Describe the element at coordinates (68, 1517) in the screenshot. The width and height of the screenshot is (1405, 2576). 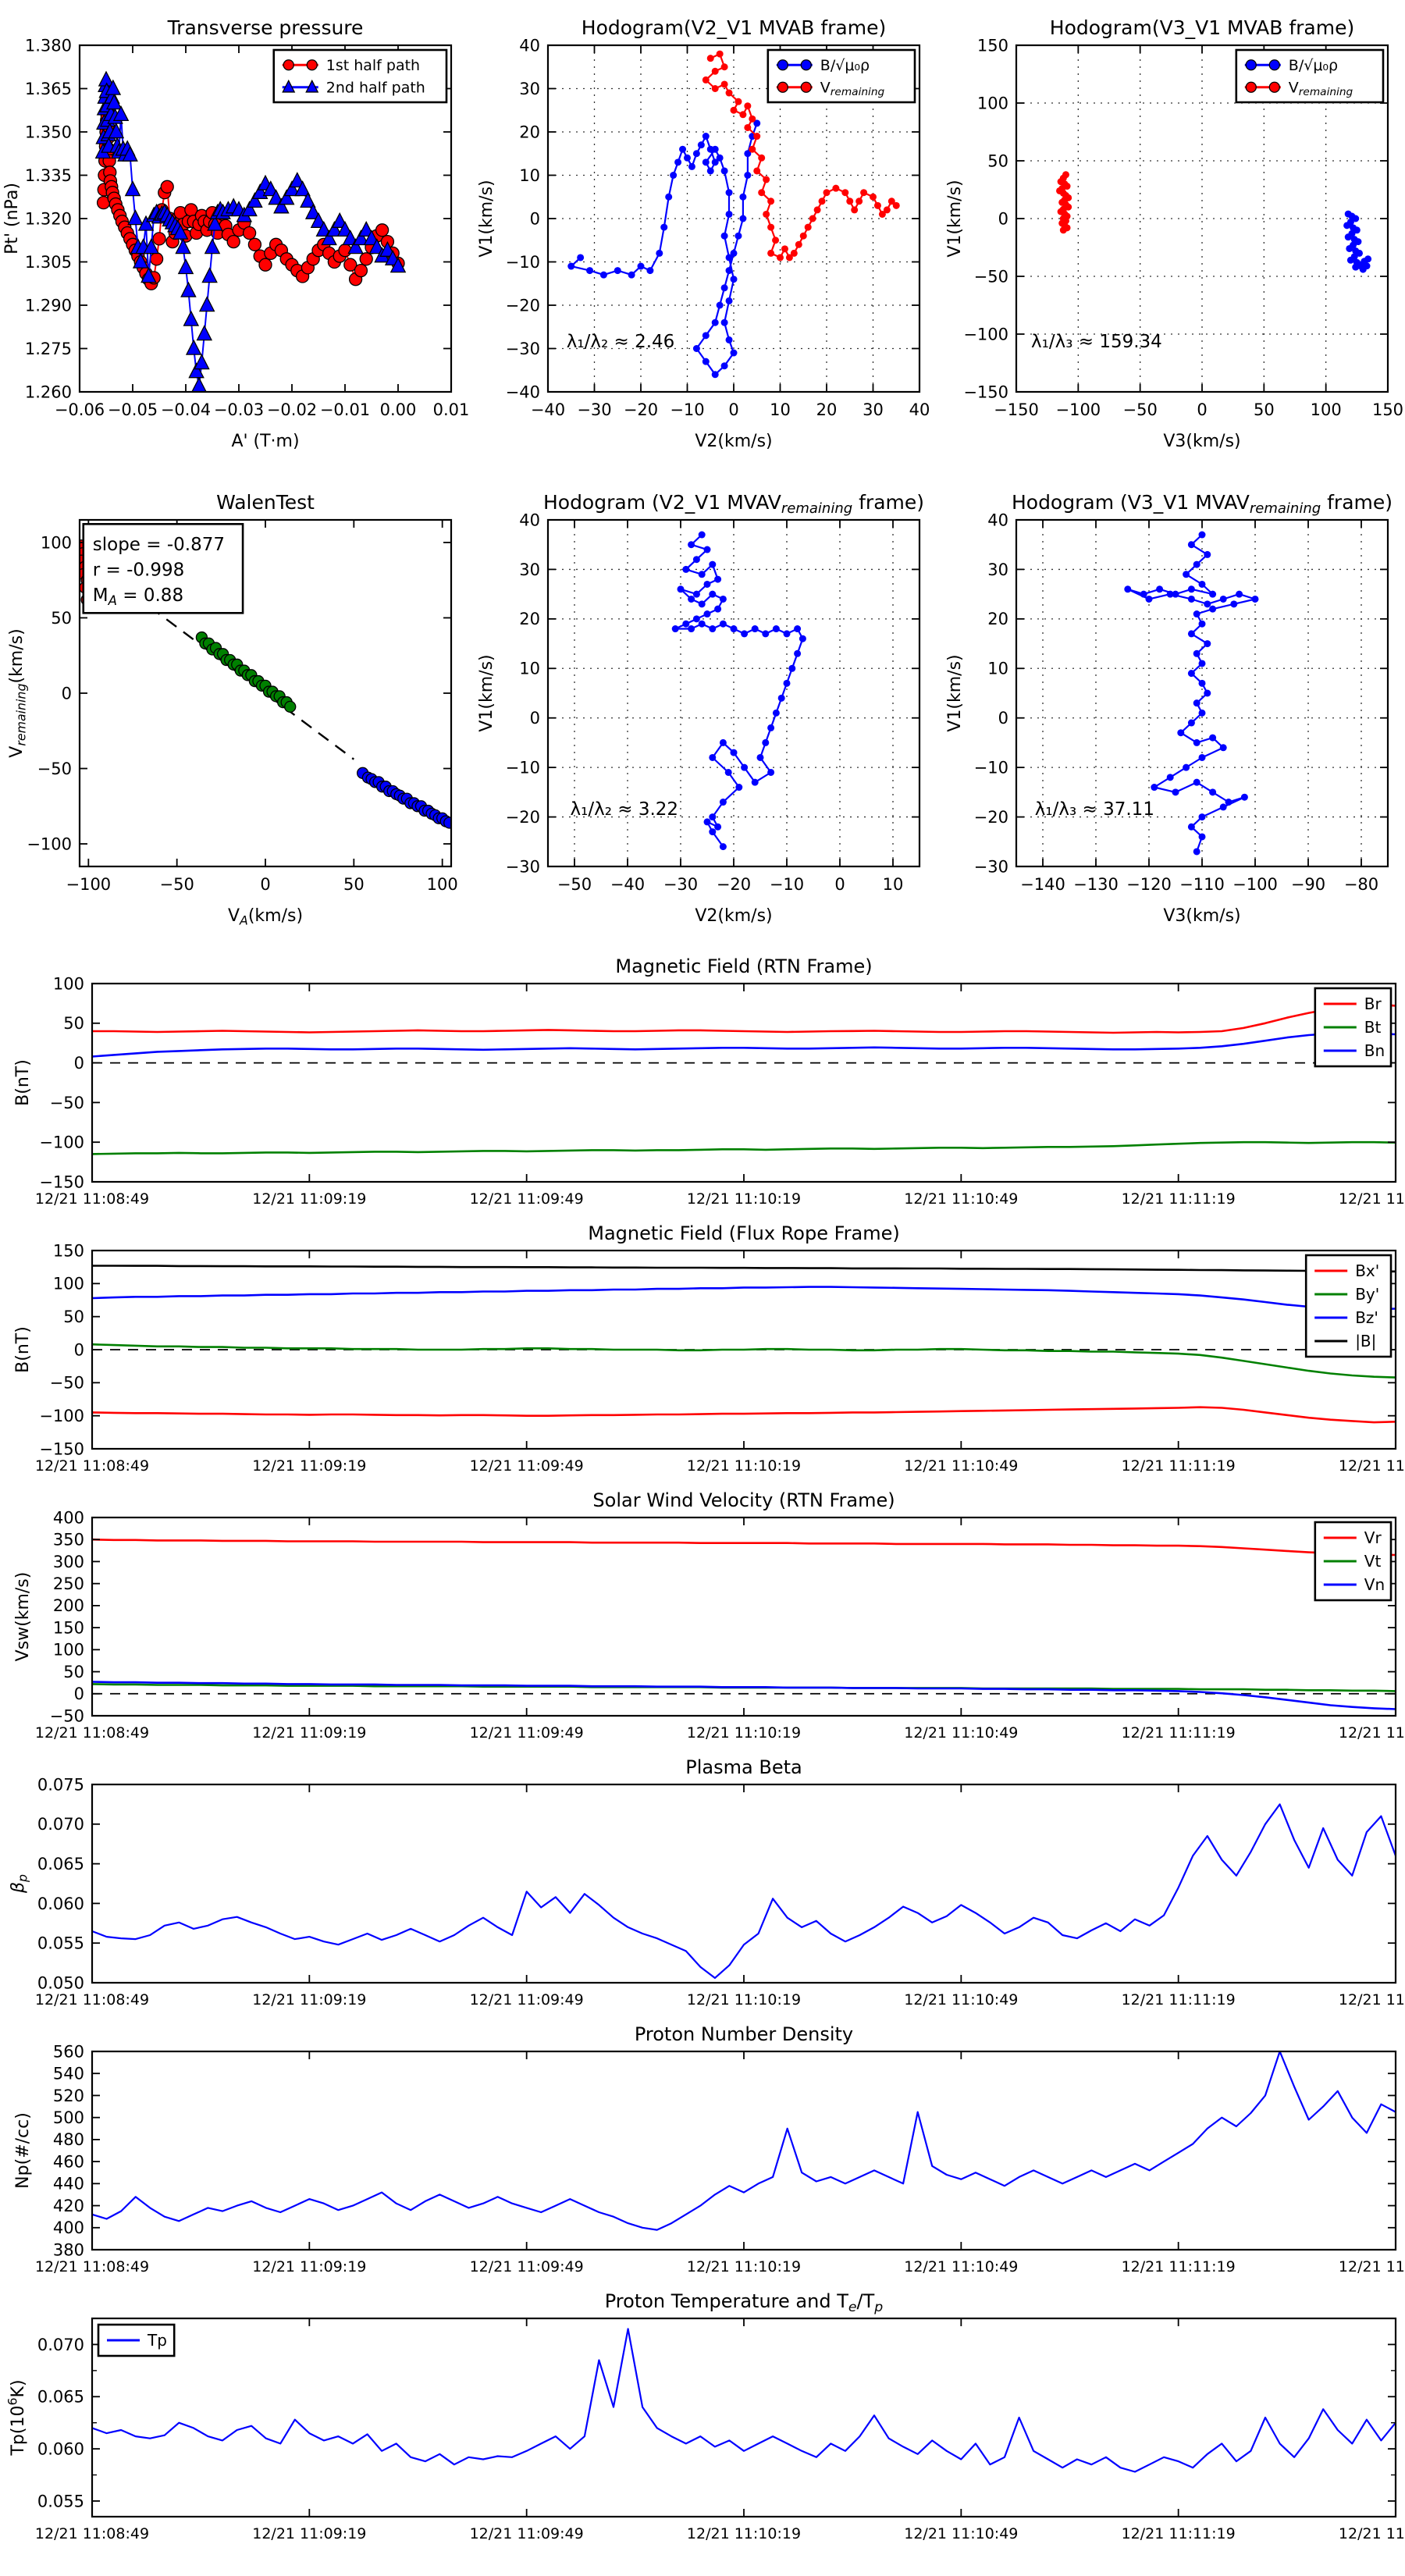
I see `svg-text: 400` at that location.